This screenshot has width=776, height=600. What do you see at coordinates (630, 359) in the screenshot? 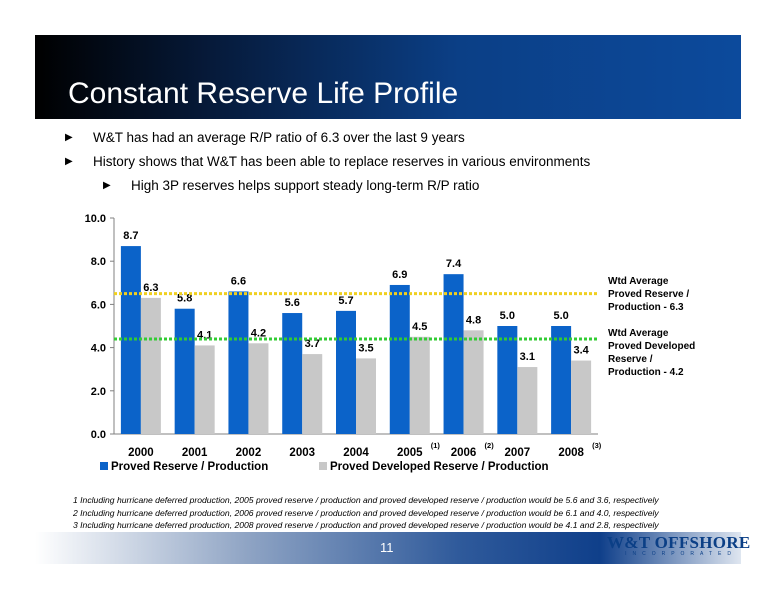
I see `reference-line-label: Reserve /` at bounding box center [630, 359].